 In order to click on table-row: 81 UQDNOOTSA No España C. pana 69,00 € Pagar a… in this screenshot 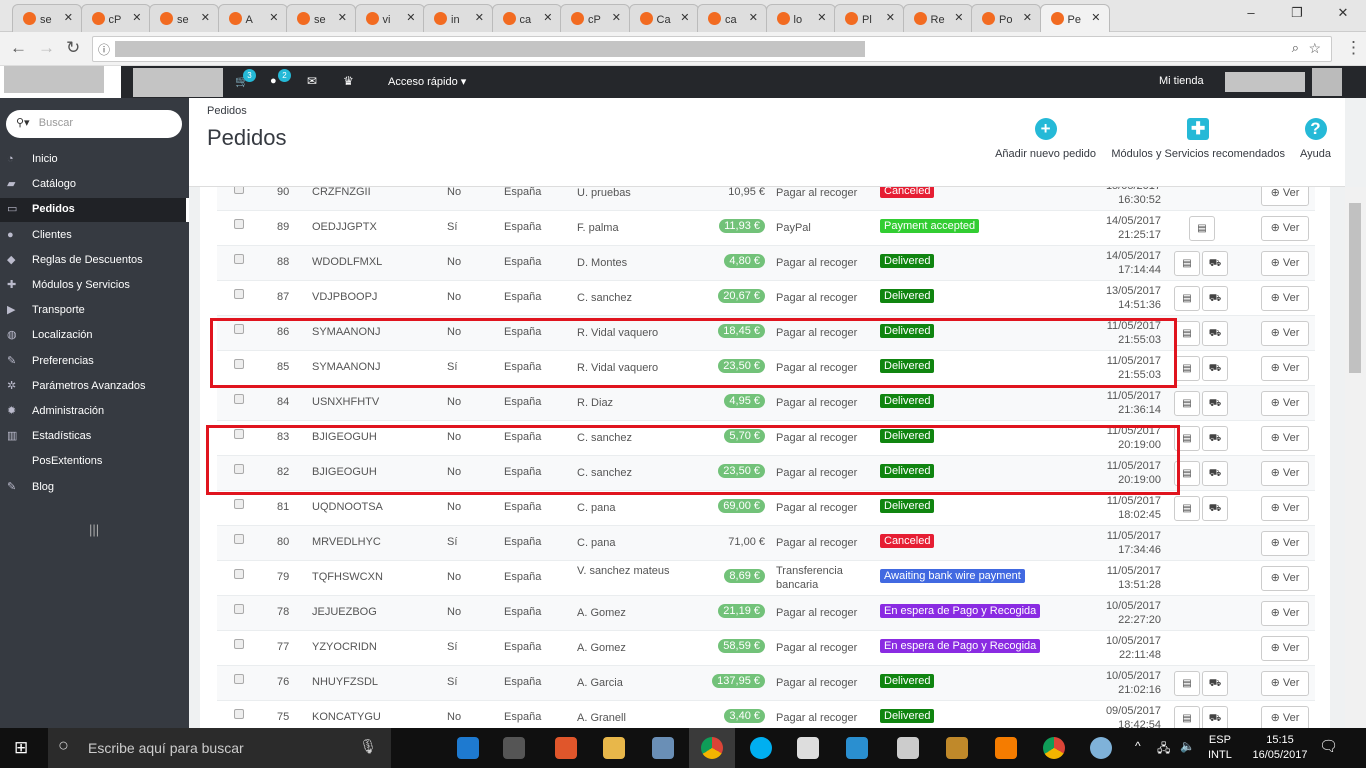, I will do `click(766, 508)`.